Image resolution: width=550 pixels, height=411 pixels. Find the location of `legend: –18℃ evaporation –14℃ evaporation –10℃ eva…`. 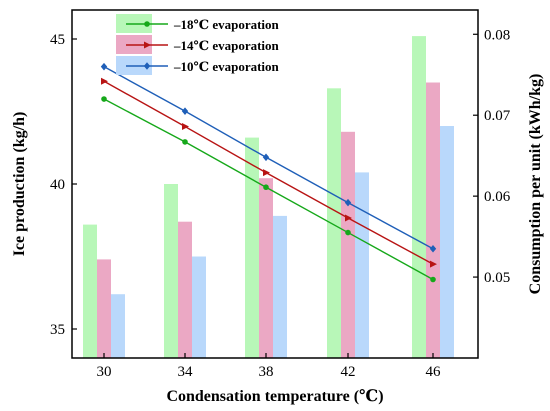

legend: –18℃ evaporation –14℃ evaporation –10℃ eva… is located at coordinates (198, 44).